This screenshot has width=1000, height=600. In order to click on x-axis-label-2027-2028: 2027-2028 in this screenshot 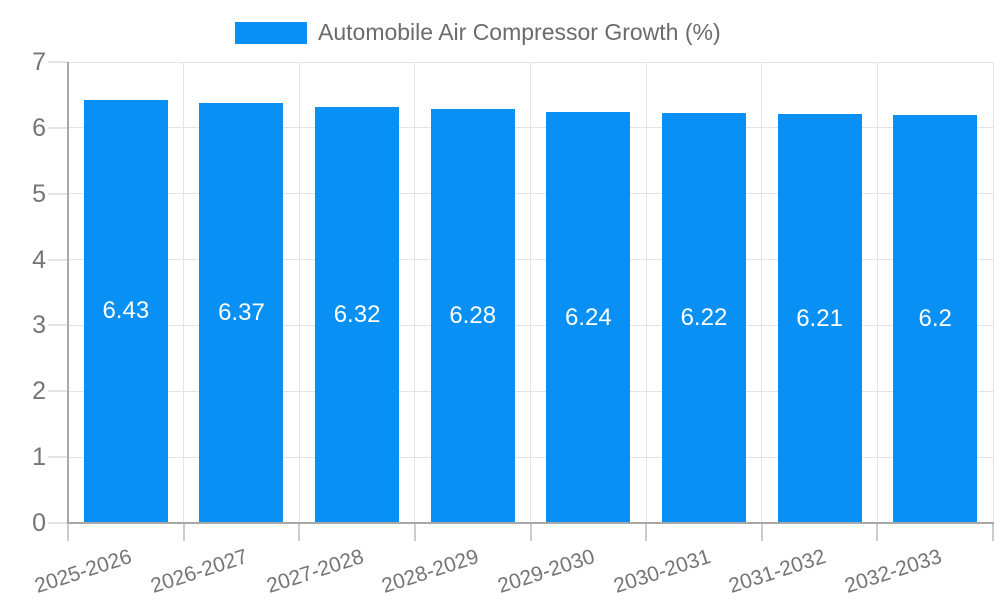, I will do `click(315, 571)`.